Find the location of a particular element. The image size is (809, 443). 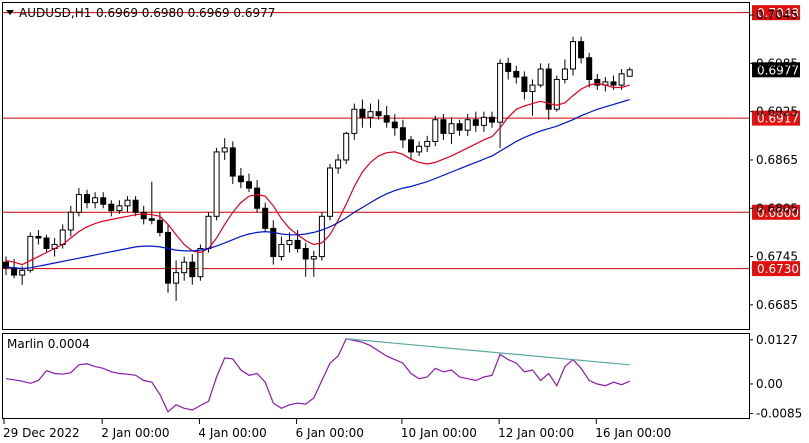

x-tick-label: 10 Jan 00:00 is located at coordinates (439, 433).